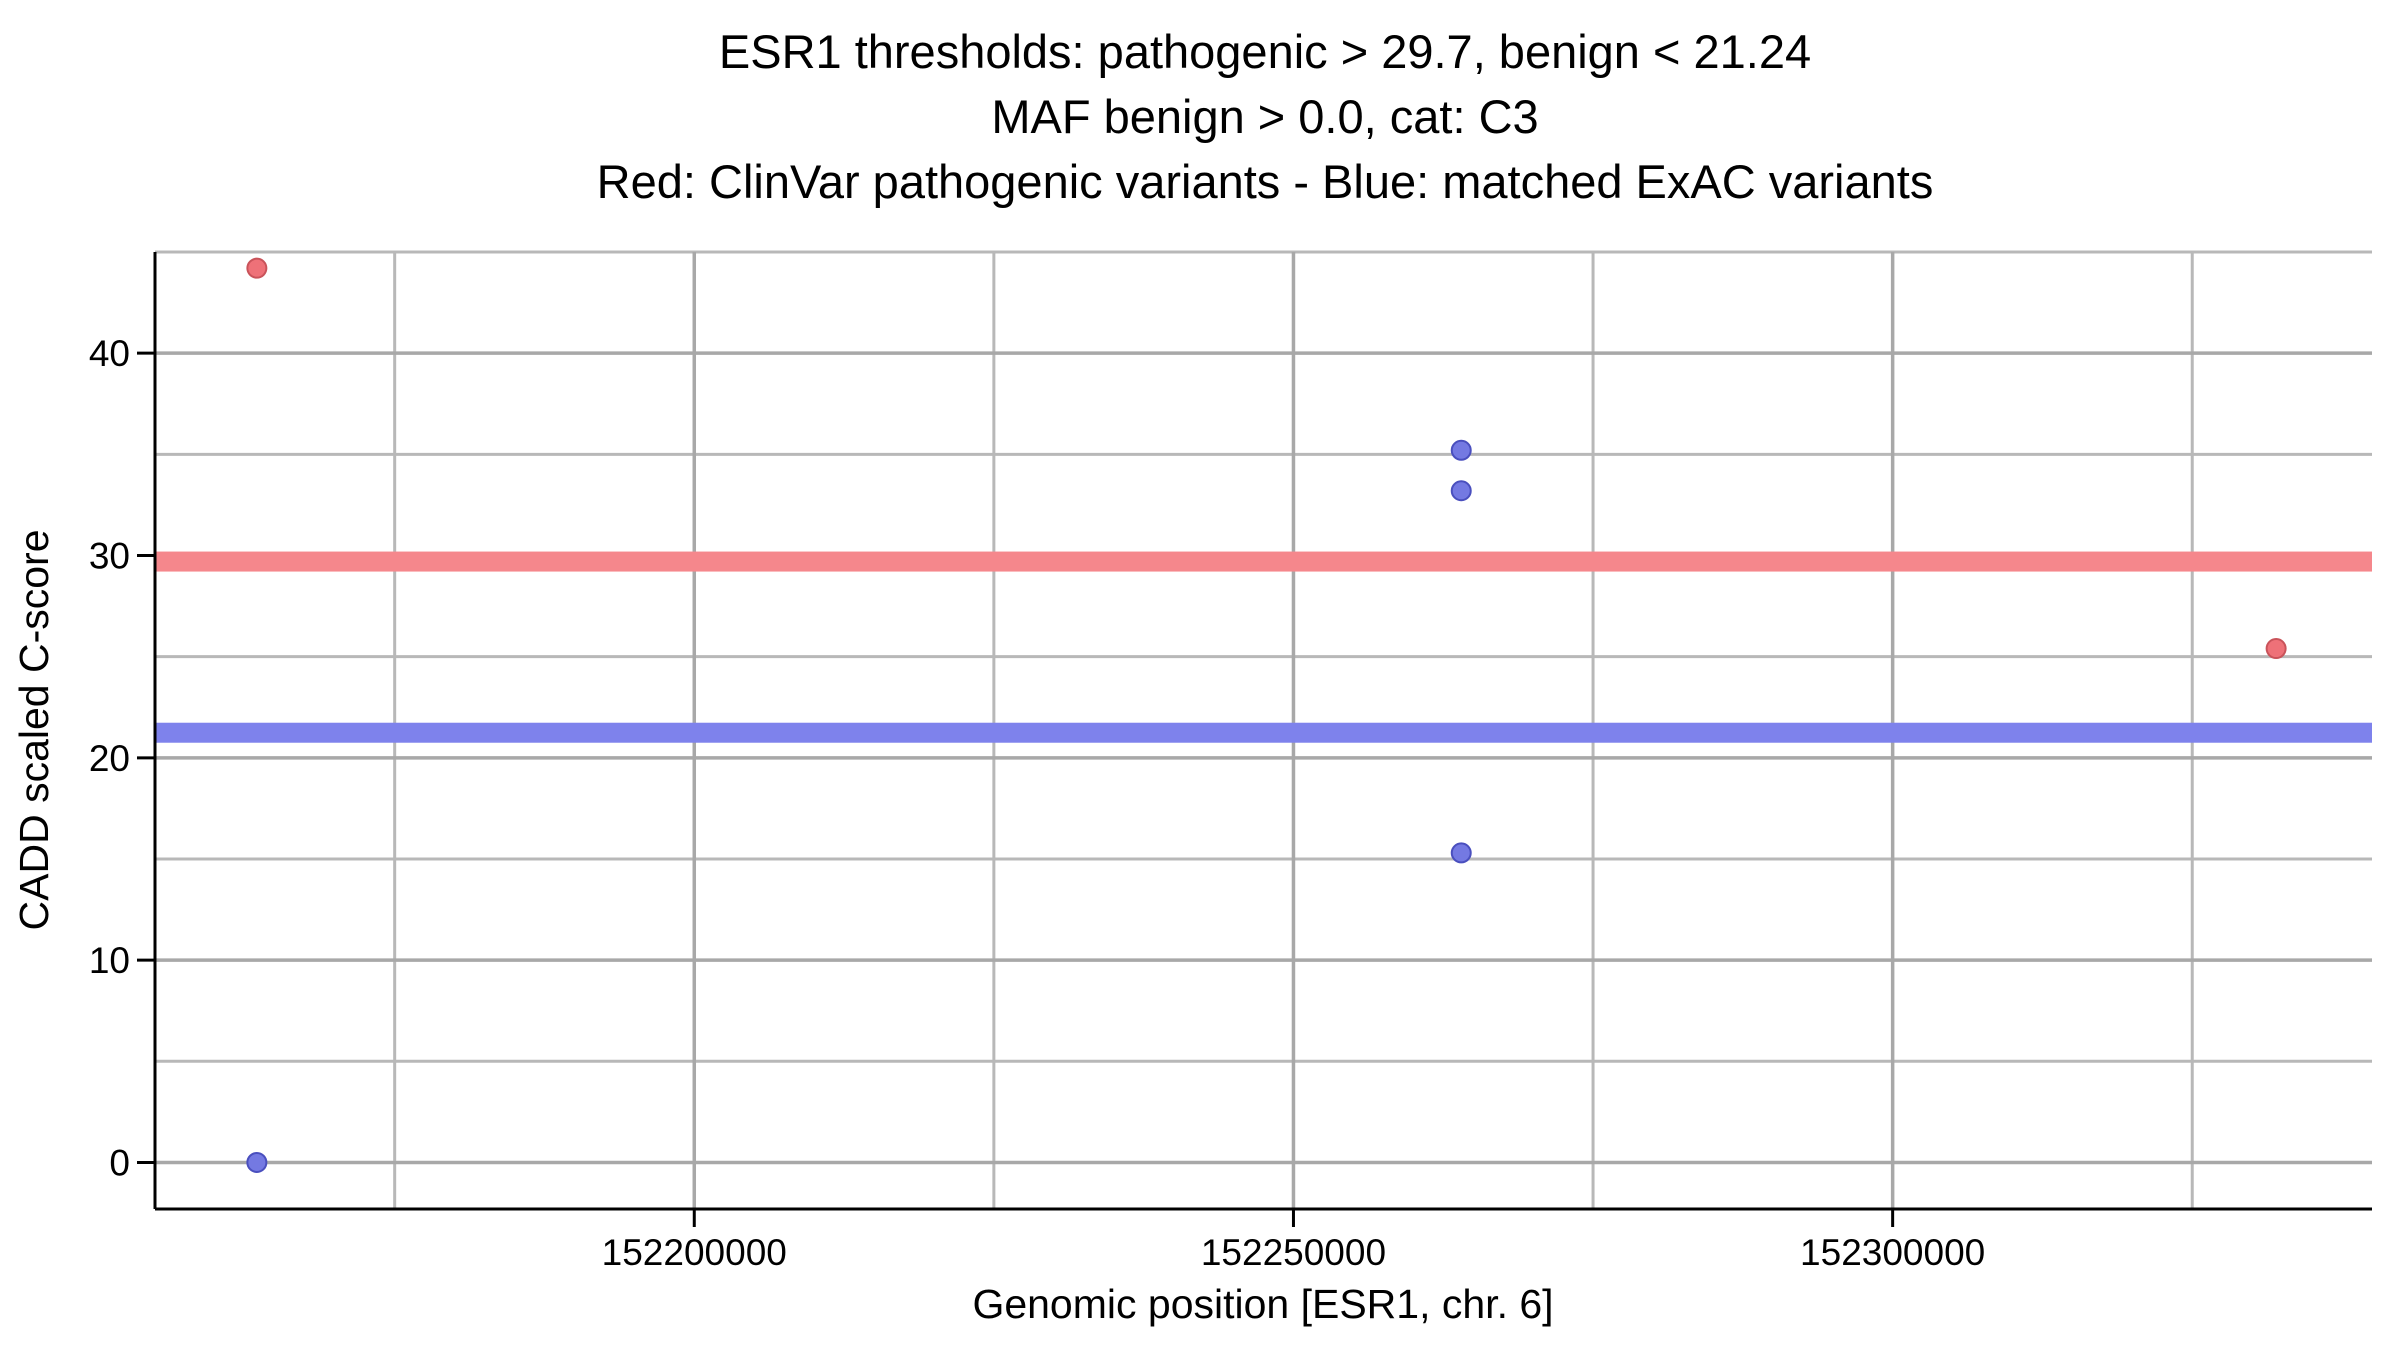  Describe the element at coordinates (694, 1252) in the screenshot. I see `x-tick-label: 152200000` at that location.